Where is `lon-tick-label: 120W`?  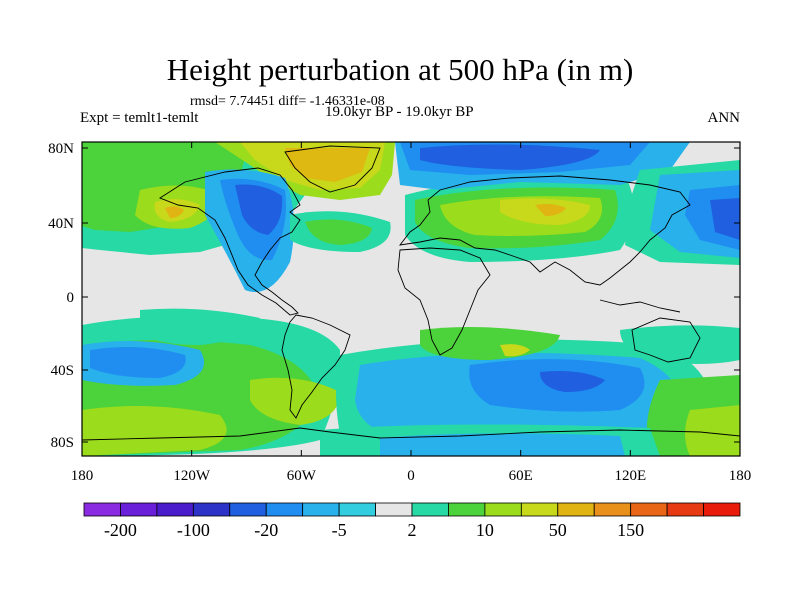
lon-tick-label: 120W is located at coordinates (192, 476).